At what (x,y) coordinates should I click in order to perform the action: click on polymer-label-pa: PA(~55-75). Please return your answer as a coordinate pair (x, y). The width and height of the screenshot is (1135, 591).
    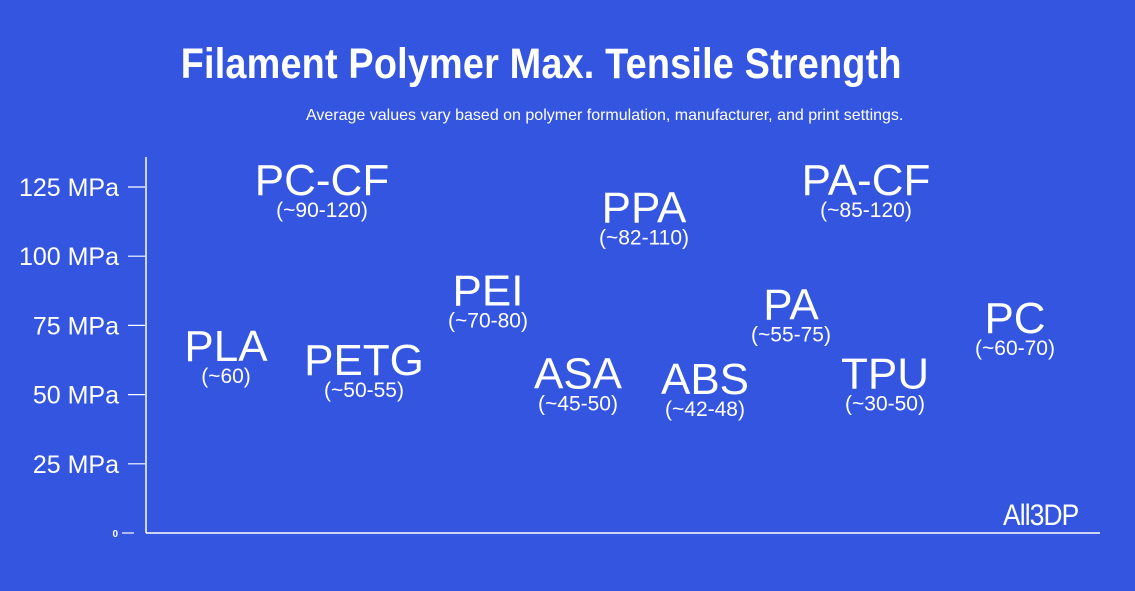
    Looking at the image, I should click on (791, 313).